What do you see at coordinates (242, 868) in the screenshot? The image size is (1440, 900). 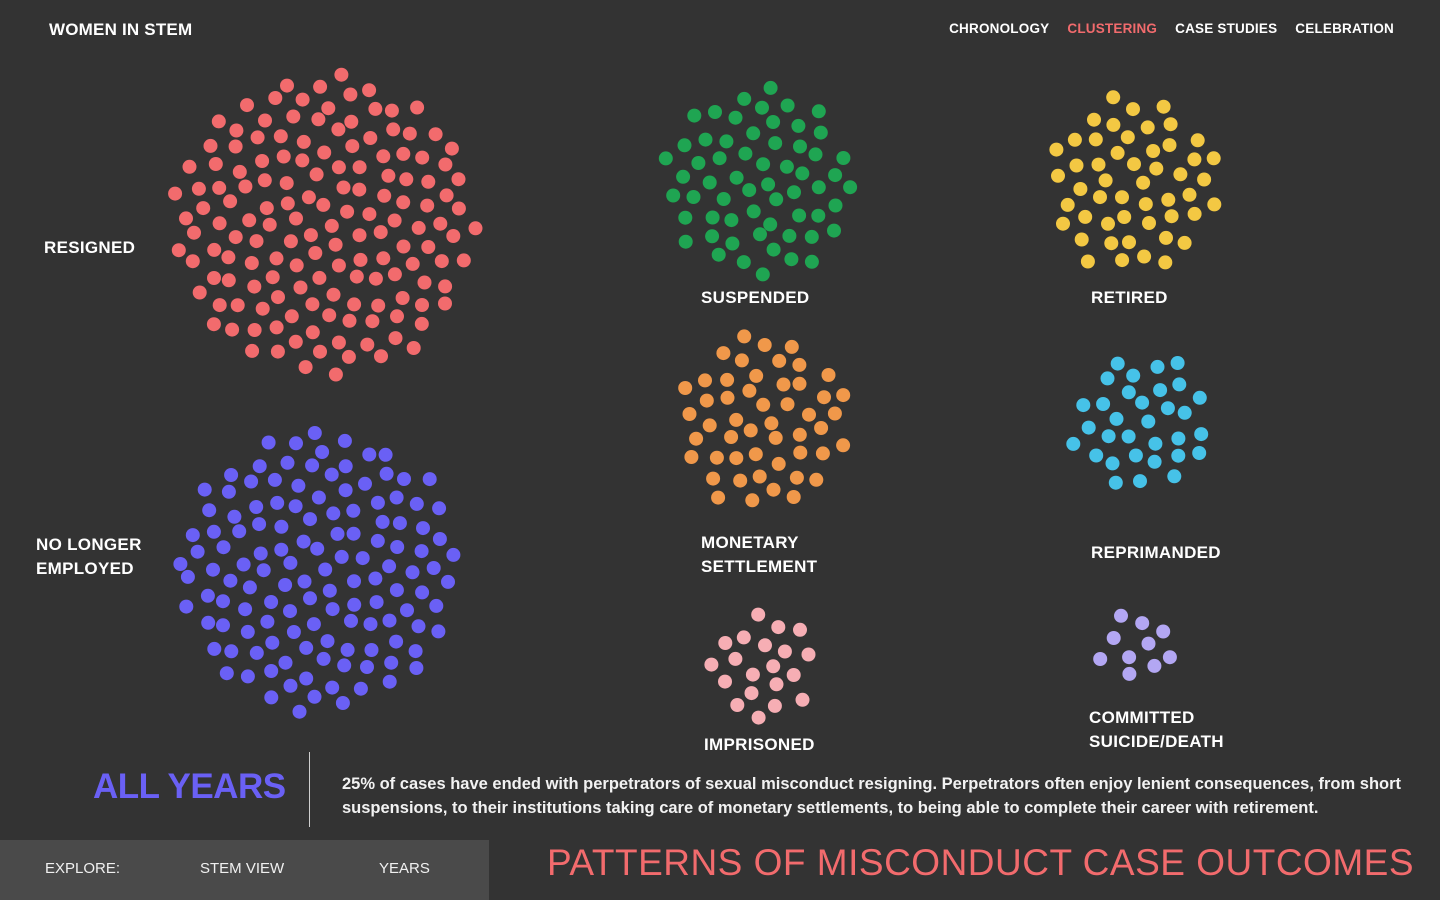 I see `stem-view-link: STEM VIEW` at bounding box center [242, 868].